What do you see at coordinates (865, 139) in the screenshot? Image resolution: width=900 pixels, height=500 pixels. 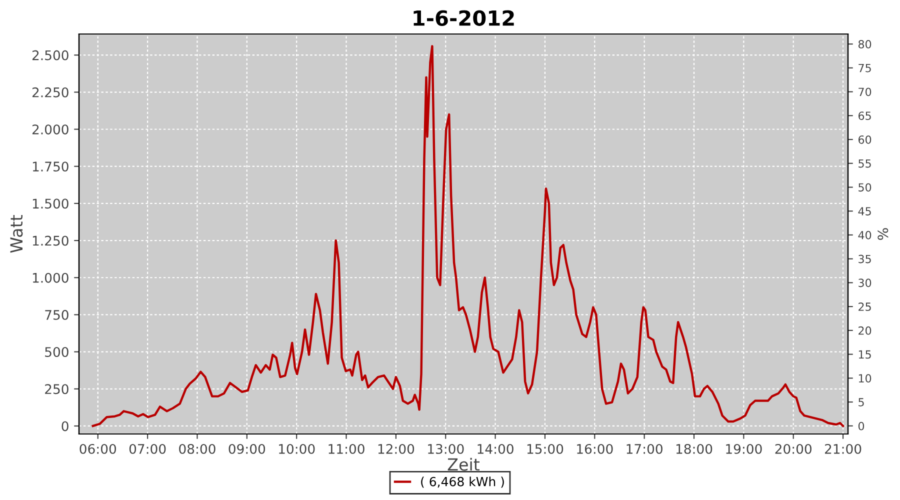 I see `y2-tick-label: 60` at bounding box center [865, 139].